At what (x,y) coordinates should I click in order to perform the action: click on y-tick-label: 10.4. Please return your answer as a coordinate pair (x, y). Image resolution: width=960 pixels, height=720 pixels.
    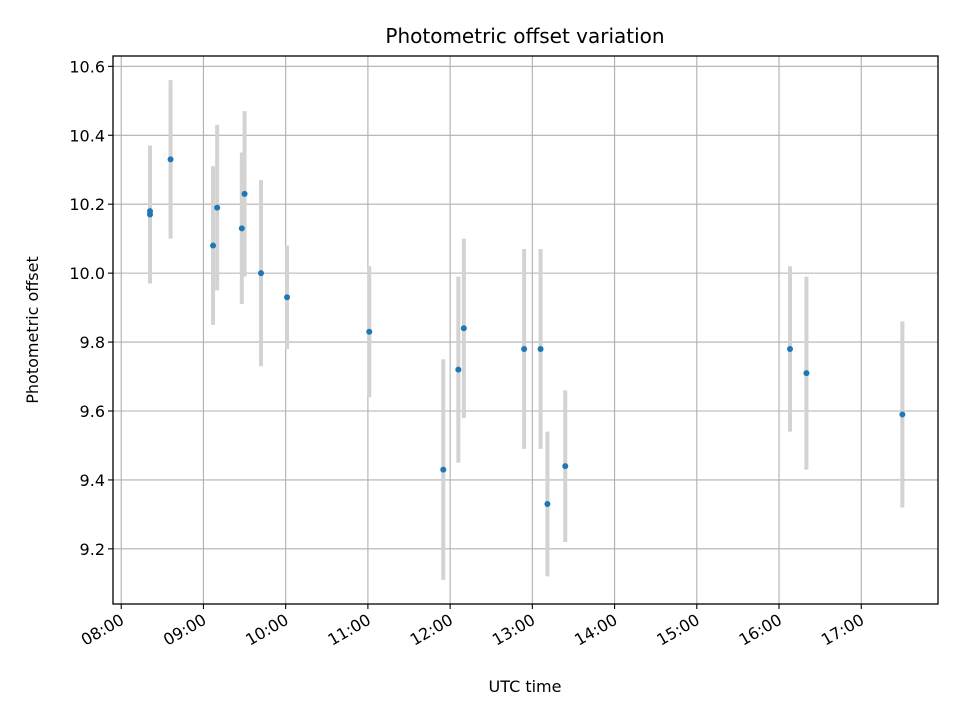
    Looking at the image, I should click on (87, 135).